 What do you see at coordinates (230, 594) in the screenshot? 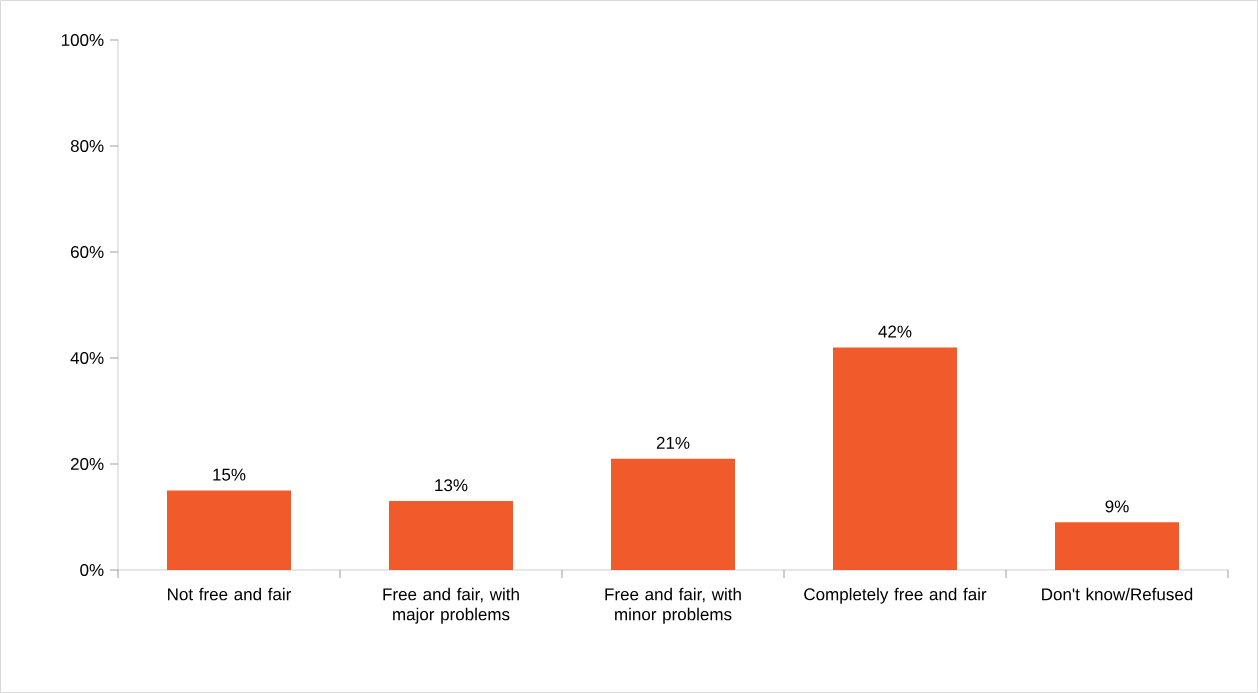
I see `x-tick-label: Not free and fair` at bounding box center [230, 594].